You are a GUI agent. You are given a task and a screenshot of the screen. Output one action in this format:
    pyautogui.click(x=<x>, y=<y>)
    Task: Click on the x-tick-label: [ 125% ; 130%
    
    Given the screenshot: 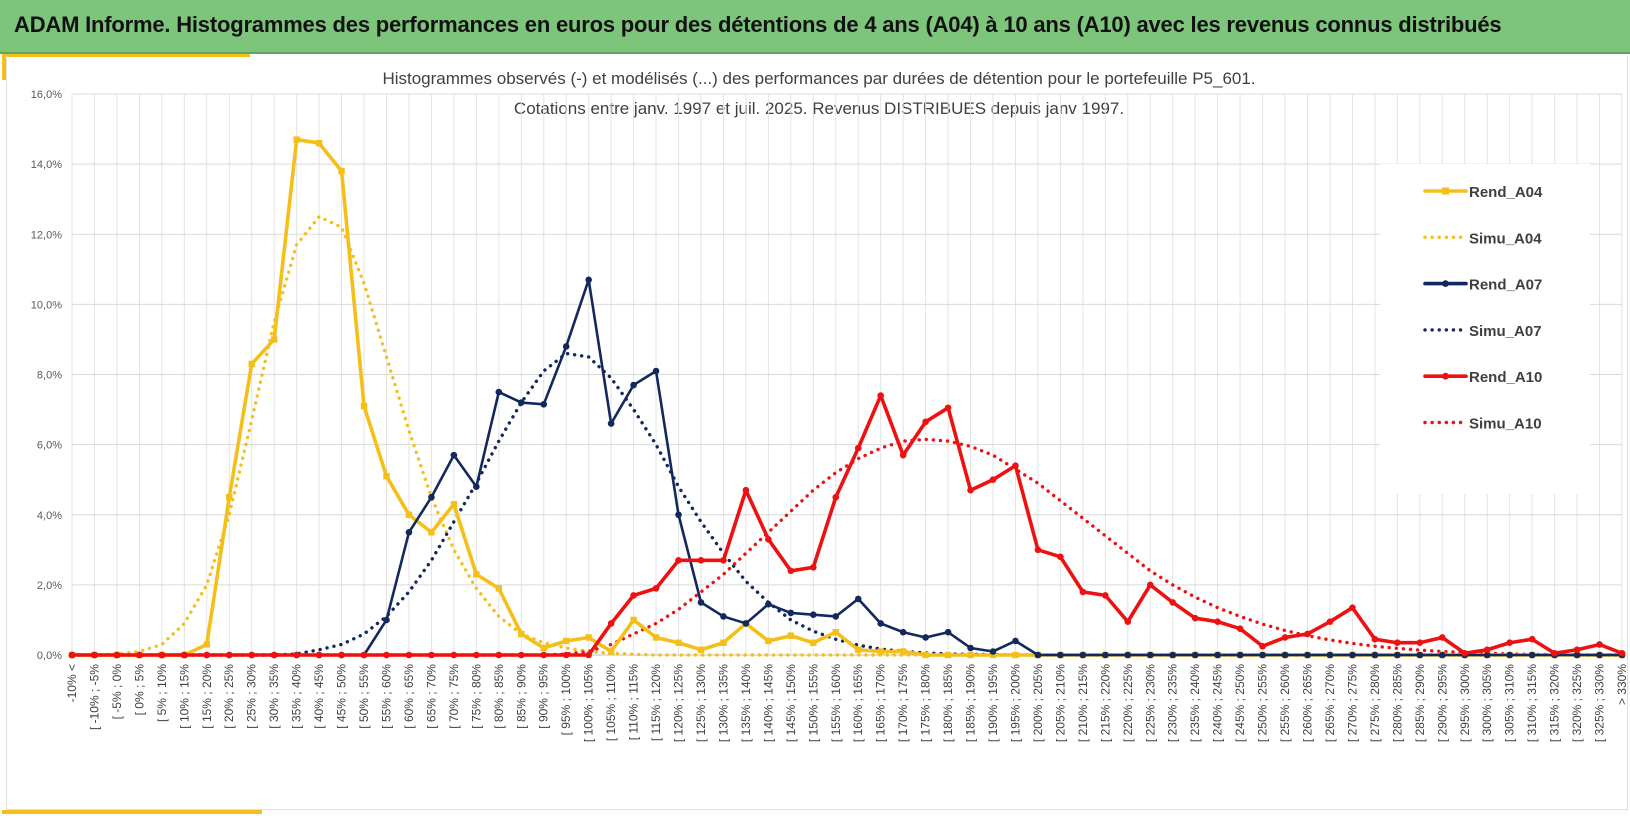 What is the action you would take?
    pyautogui.click(x=701, y=703)
    